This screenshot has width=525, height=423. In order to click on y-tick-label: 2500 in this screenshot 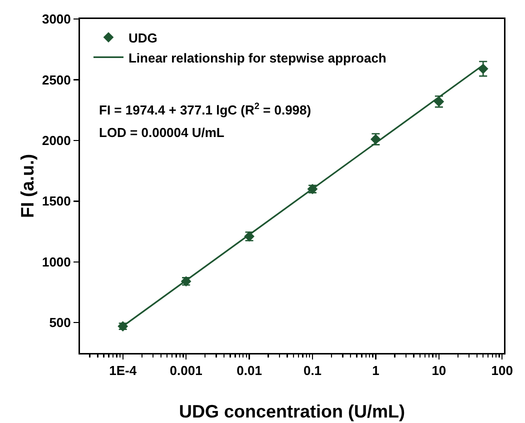, I will do `click(56, 80)`.